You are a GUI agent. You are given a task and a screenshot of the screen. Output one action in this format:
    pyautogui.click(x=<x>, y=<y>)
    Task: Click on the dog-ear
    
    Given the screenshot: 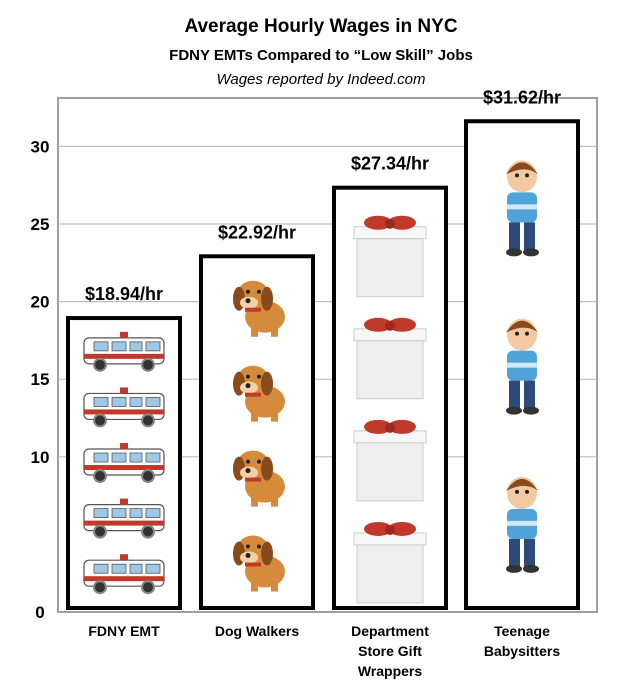 What is the action you would take?
    pyautogui.click(x=267, y=383)
    